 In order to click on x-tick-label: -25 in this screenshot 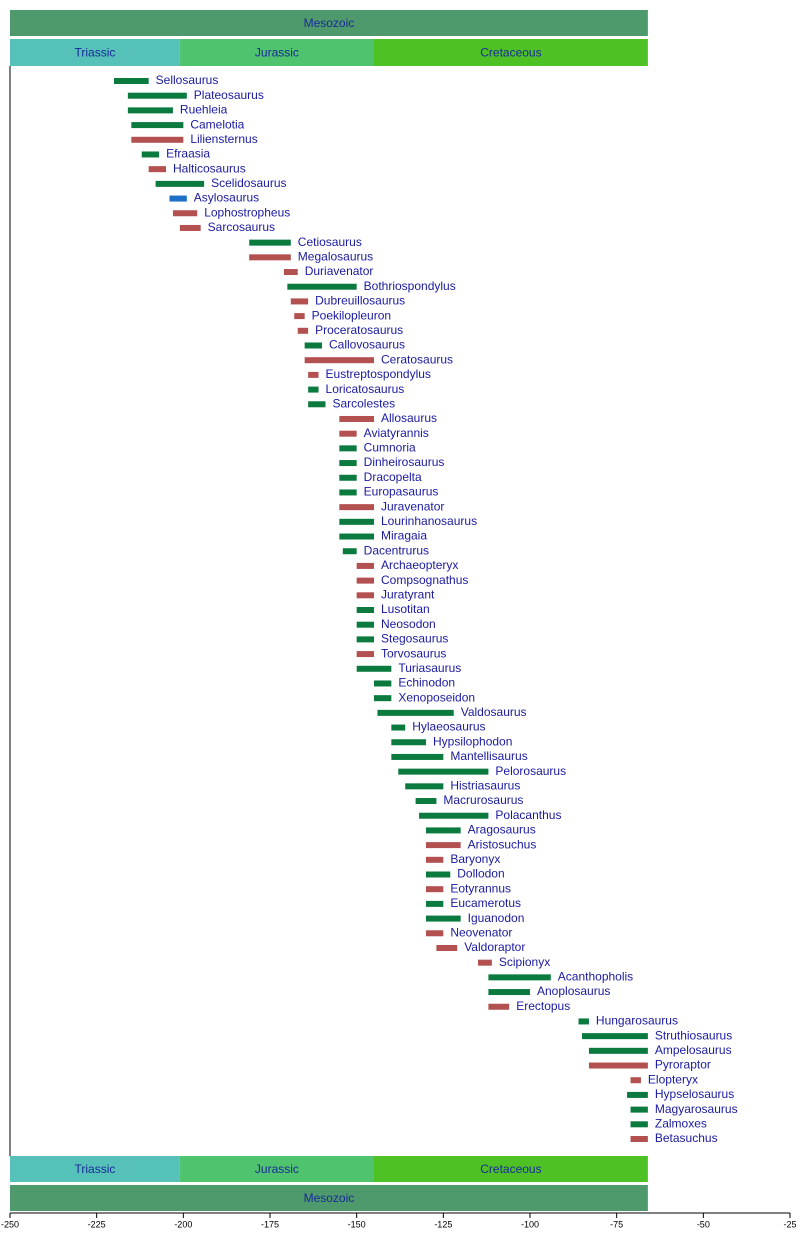, I will do `click(789, 1224)`.